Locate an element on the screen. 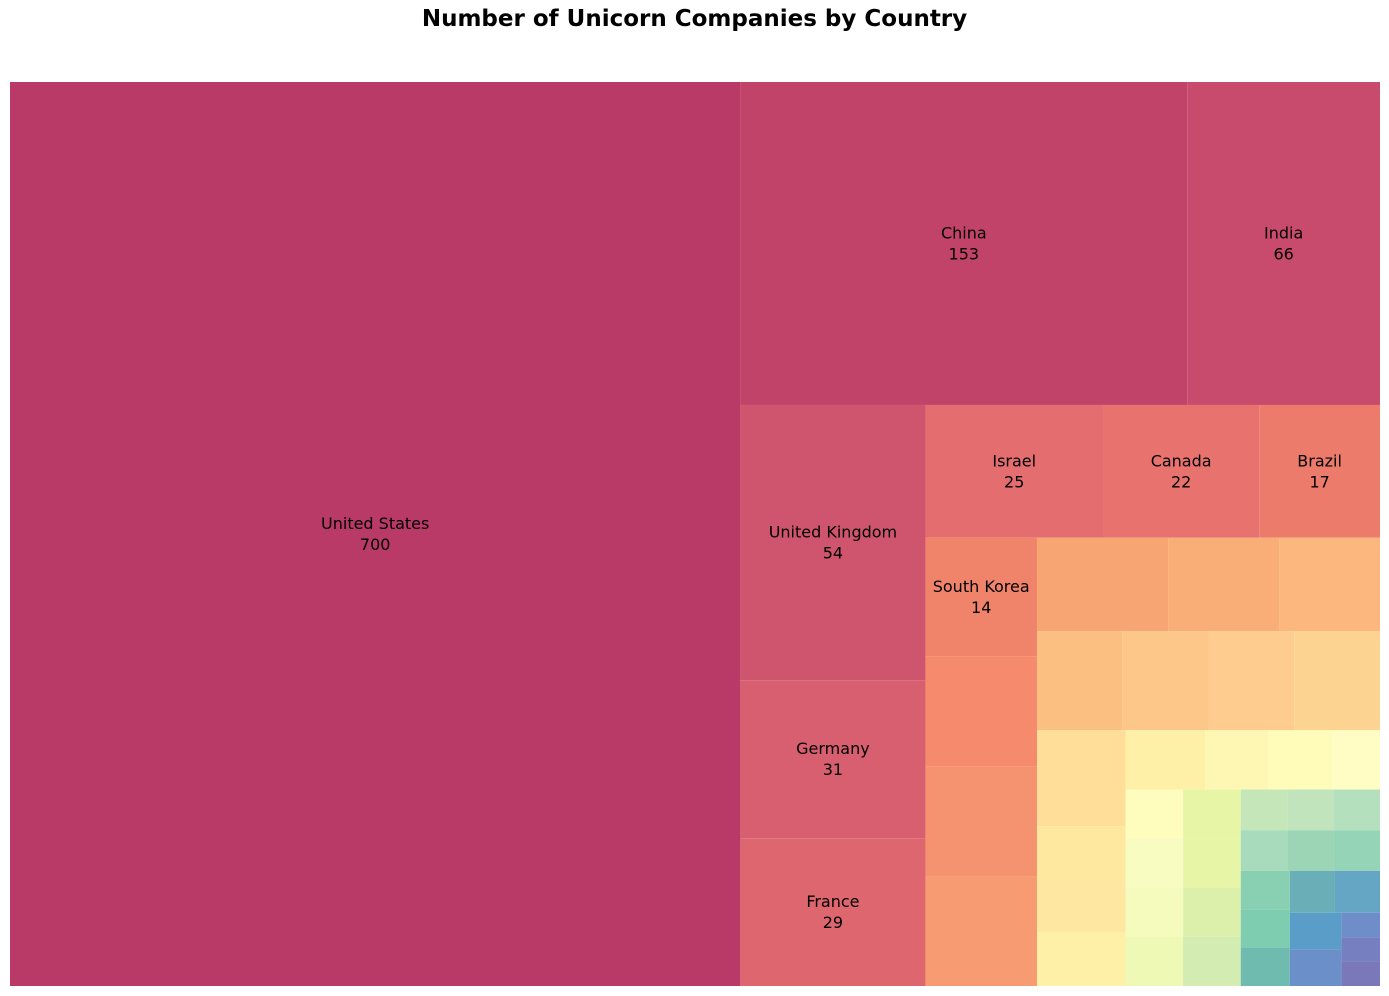 The image size is (1389, 996). tile-germany is located at coordinates (833, 759).